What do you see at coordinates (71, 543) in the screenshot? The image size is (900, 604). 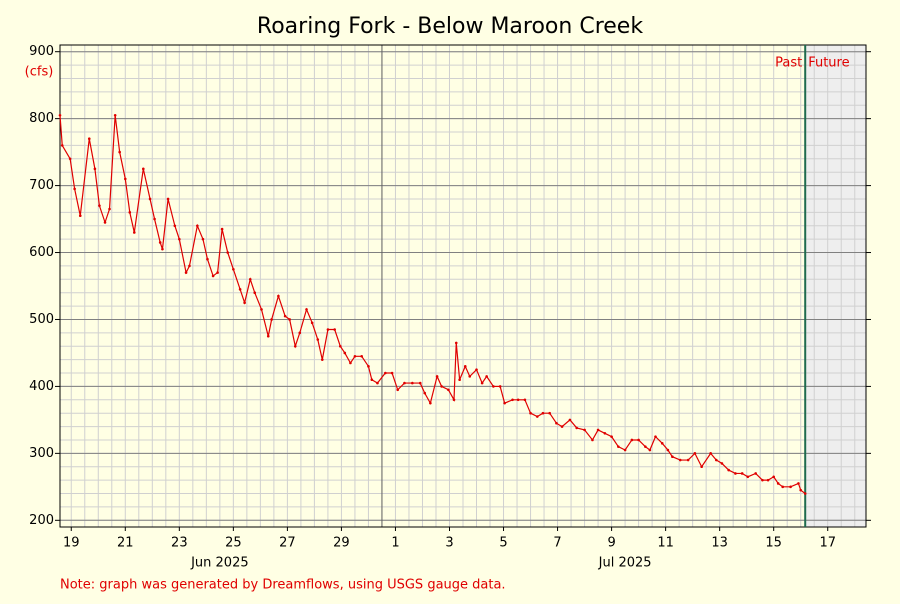 I see `x-tick-label: 19` at bounding box center [71, 543].